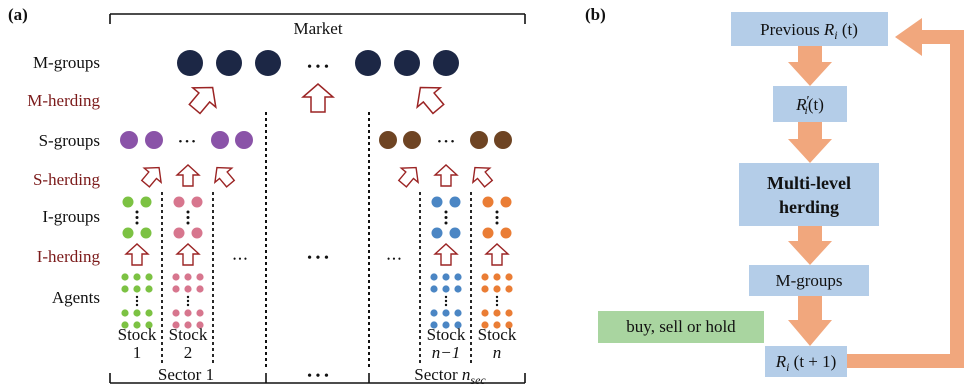  Describe the element at coordinates (497, 352) in the screenshot. I see `stock-n-index: n` at that location.